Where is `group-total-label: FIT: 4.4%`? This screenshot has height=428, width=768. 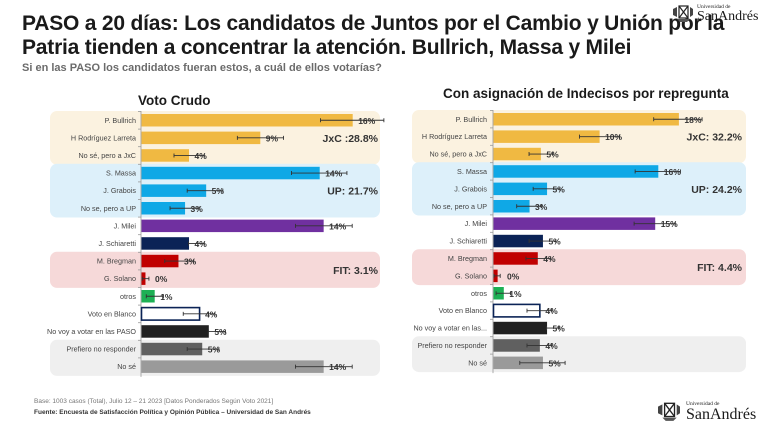
group-total-label: FIT: 4.4% is located at coordinates (720, 268).